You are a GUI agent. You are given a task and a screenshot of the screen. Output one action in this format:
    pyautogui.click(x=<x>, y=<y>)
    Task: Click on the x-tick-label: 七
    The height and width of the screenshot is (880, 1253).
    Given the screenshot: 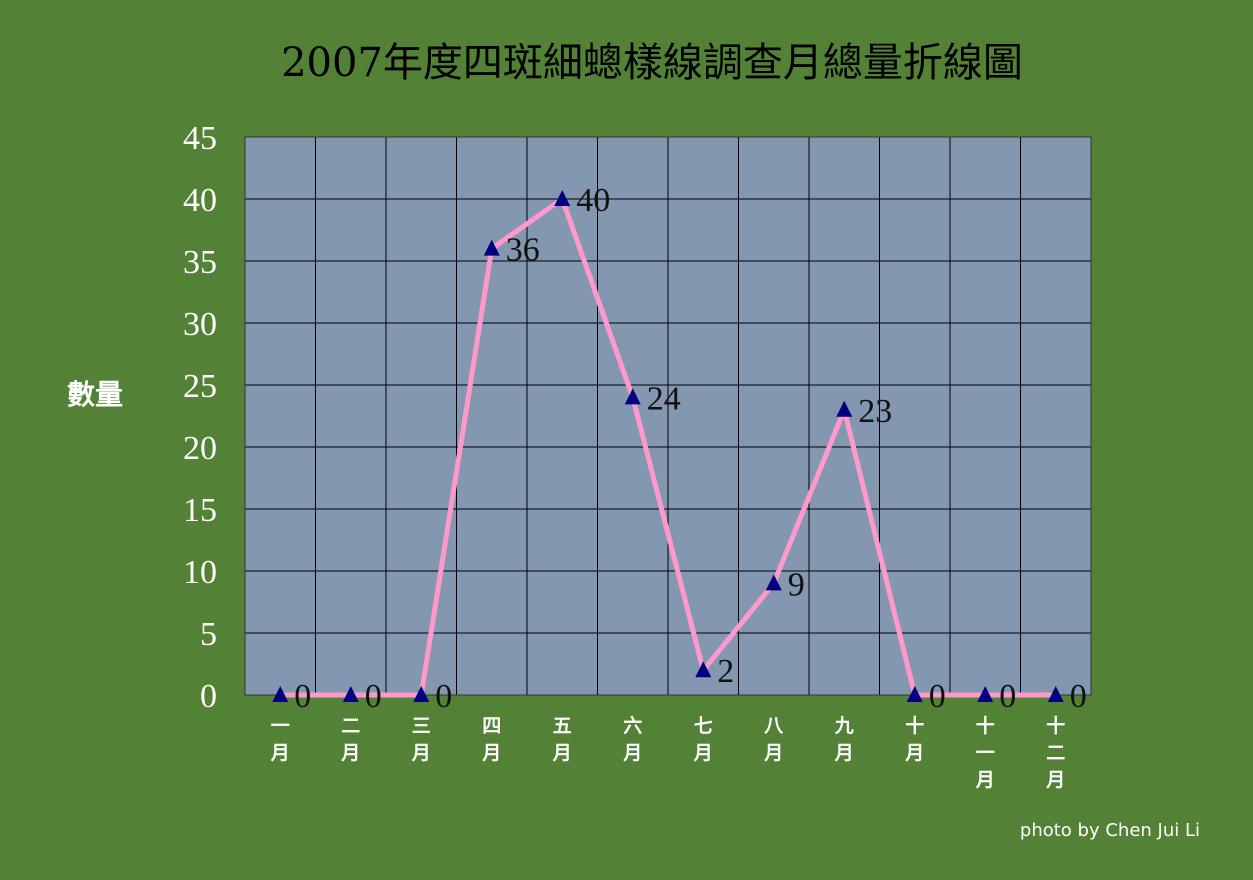 What is the action you would take?
    pyautogui.click(x=703, y=726)
    